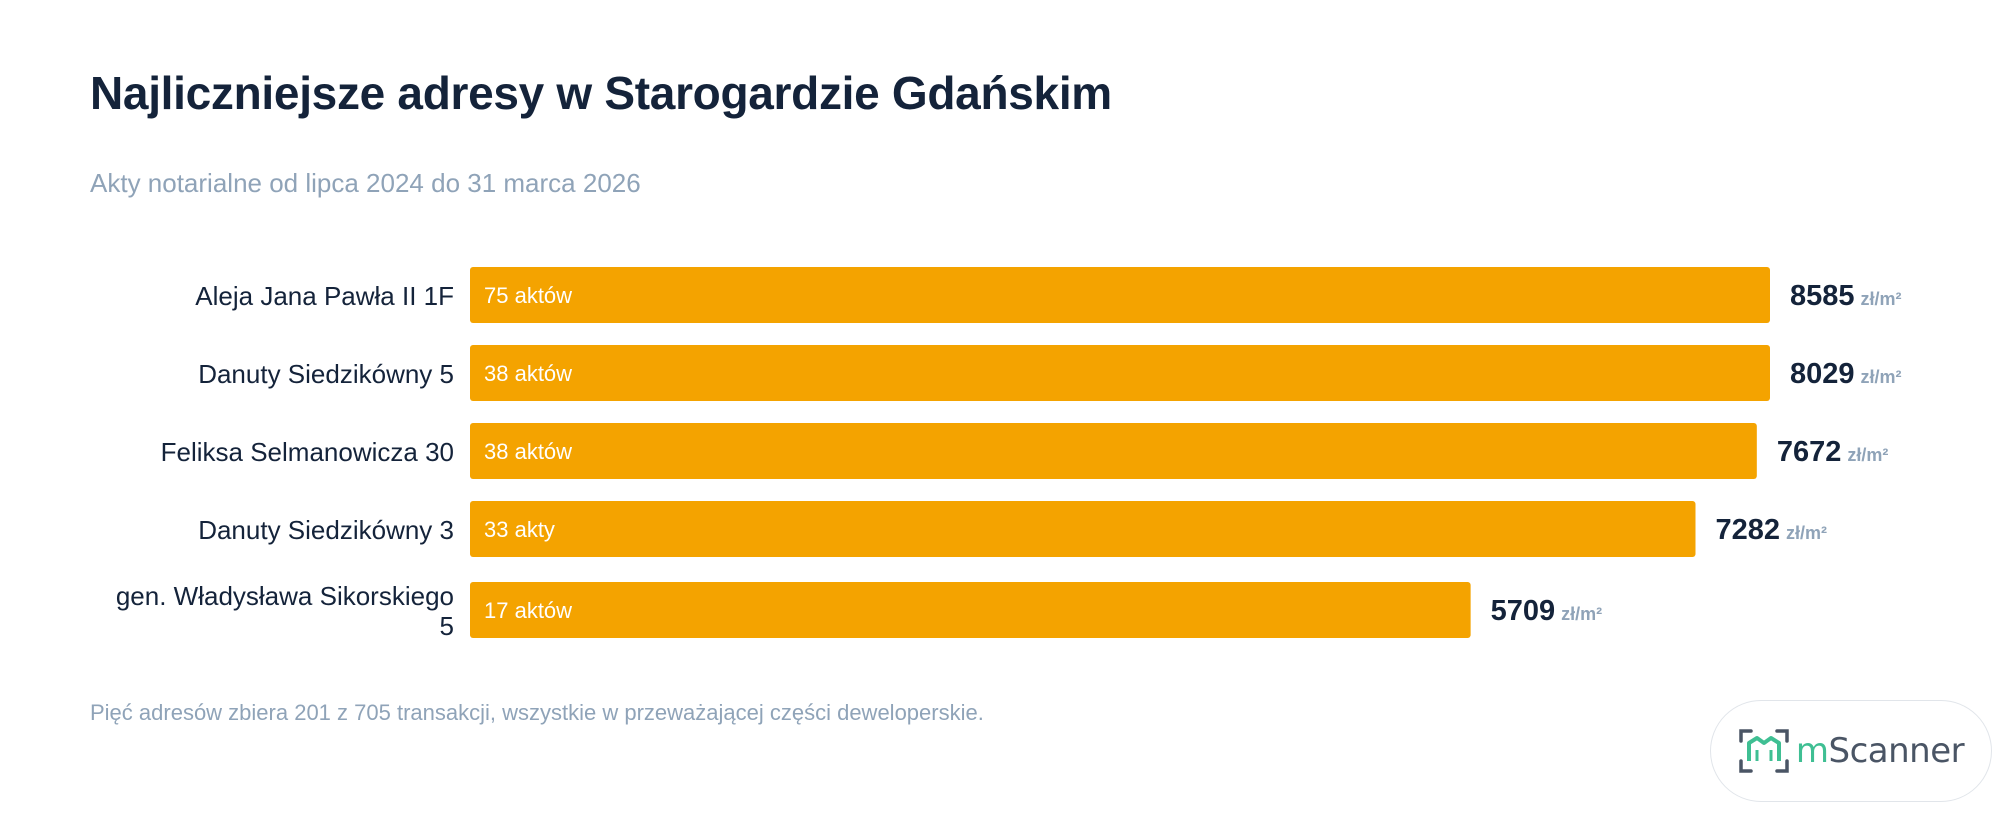 The width and height of the screenshot is (2000, 817). What do you see at coordinates (307, 452) in the screenshot?
I see `category-label: Feliksa Selmanowicza 30` at bounding box center [307, 452].